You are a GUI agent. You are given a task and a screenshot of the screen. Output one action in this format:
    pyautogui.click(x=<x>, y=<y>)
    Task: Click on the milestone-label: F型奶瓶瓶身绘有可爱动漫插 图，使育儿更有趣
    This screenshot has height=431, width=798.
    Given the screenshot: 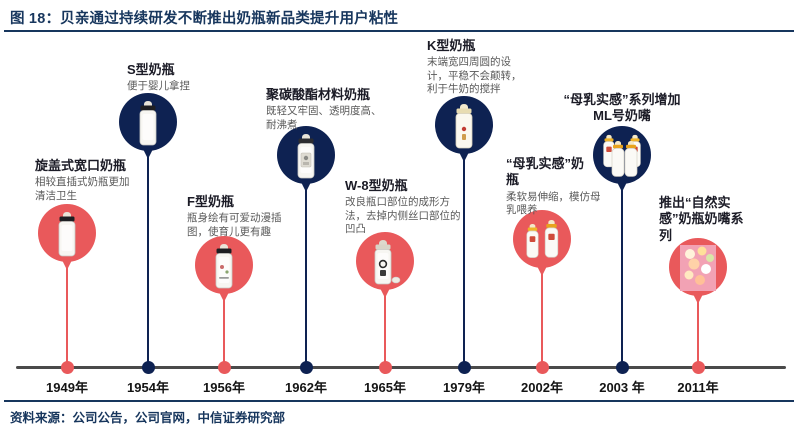 What is the action you would take?
    pyautogui.click(x=241, y=216)
    